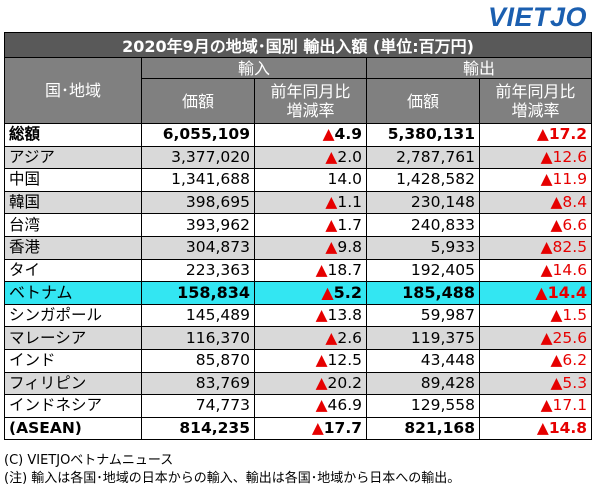 Image resolution: width=595 pixels, height=491 pixels. I want to click on export-value: 59,987, so click(423, 315).